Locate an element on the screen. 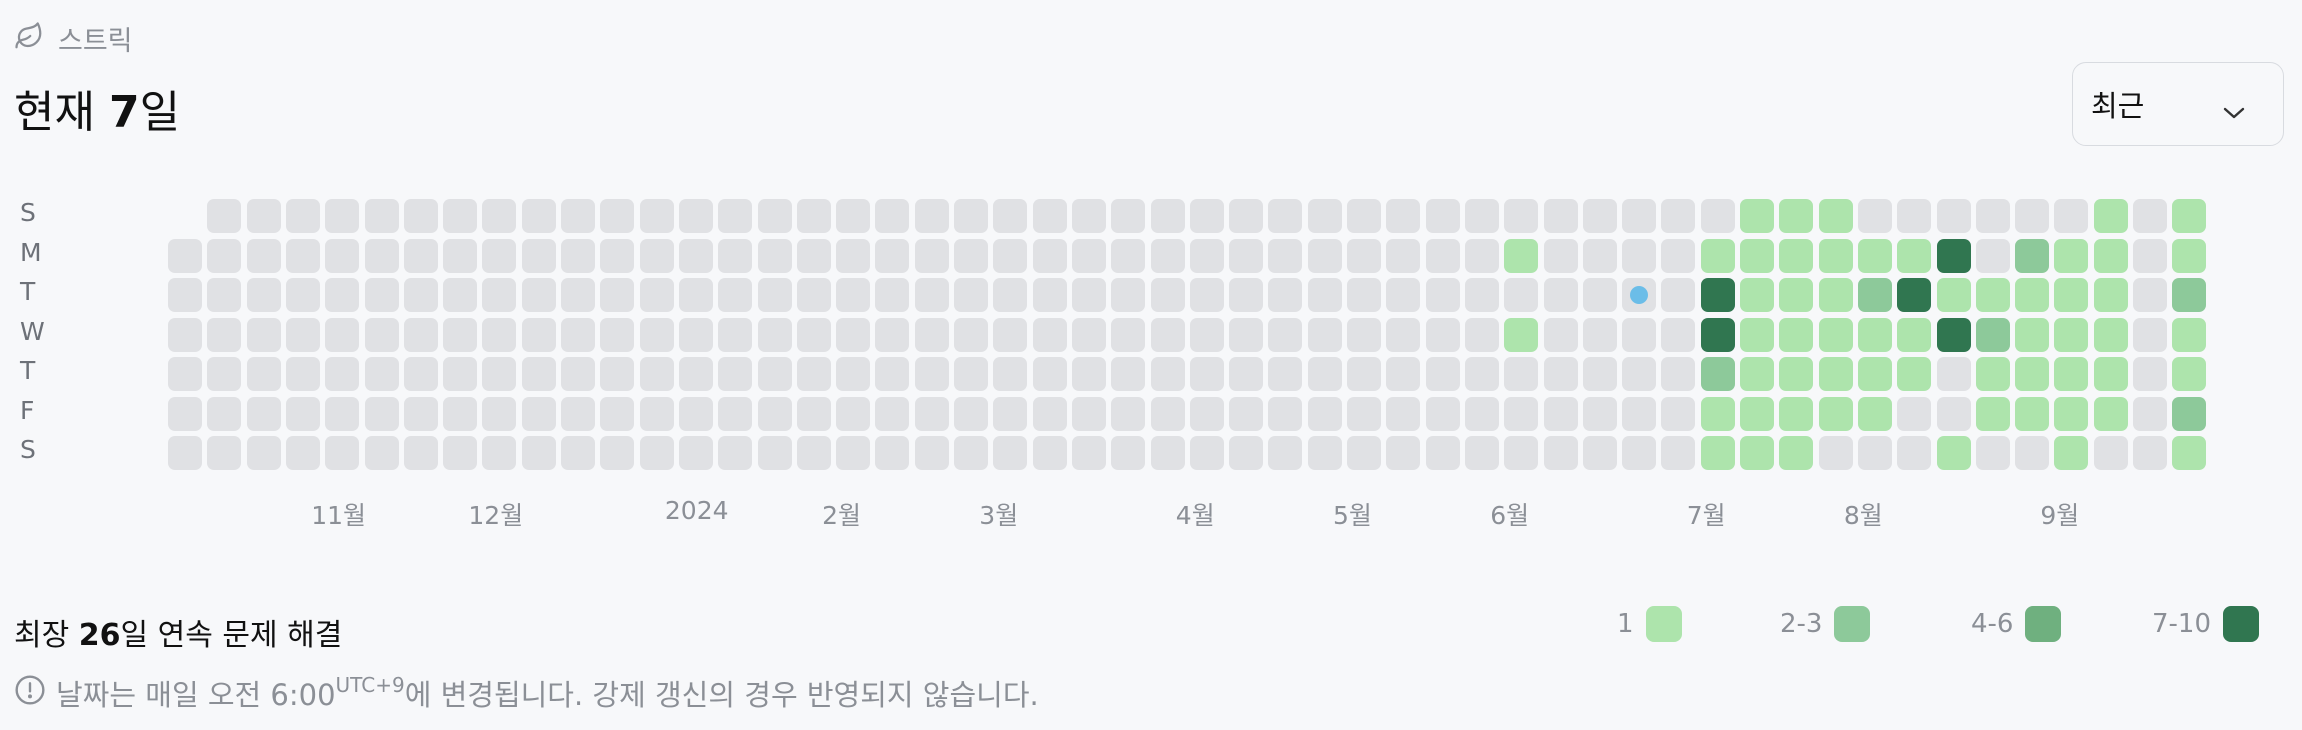 The width and height of the screenshot is (2302, 730). period-dropdown: 최근 is located at coordinates (2178, 104).